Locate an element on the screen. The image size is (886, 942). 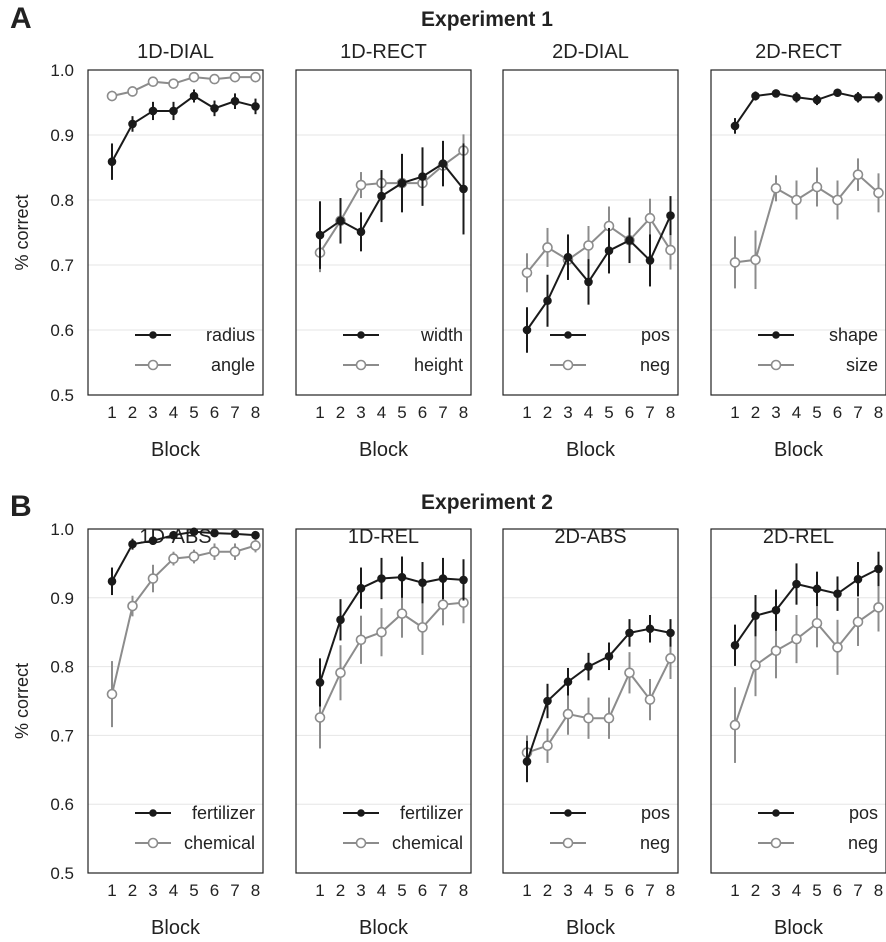
subplot-1d-rel: 1D-REL fertilizer chemical 1 2 3 4 5 6 7 8 Block is located at coordinates (383, 732).